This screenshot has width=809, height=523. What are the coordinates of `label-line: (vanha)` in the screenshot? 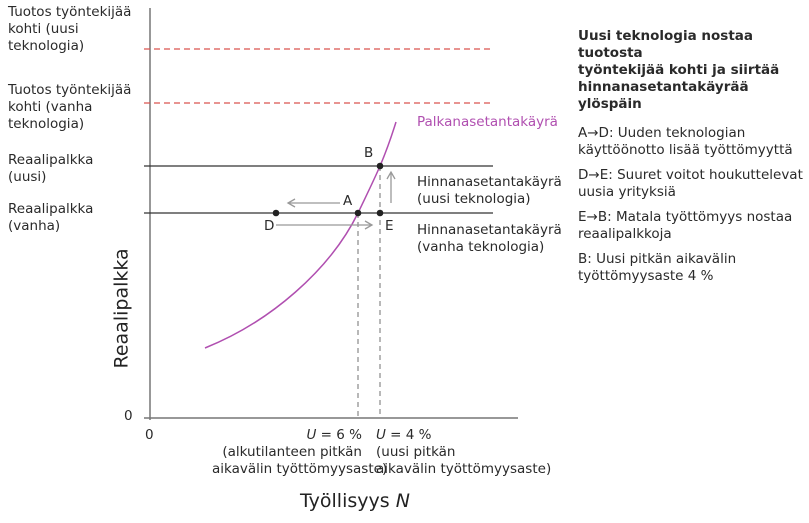 It's located at (34, 226).